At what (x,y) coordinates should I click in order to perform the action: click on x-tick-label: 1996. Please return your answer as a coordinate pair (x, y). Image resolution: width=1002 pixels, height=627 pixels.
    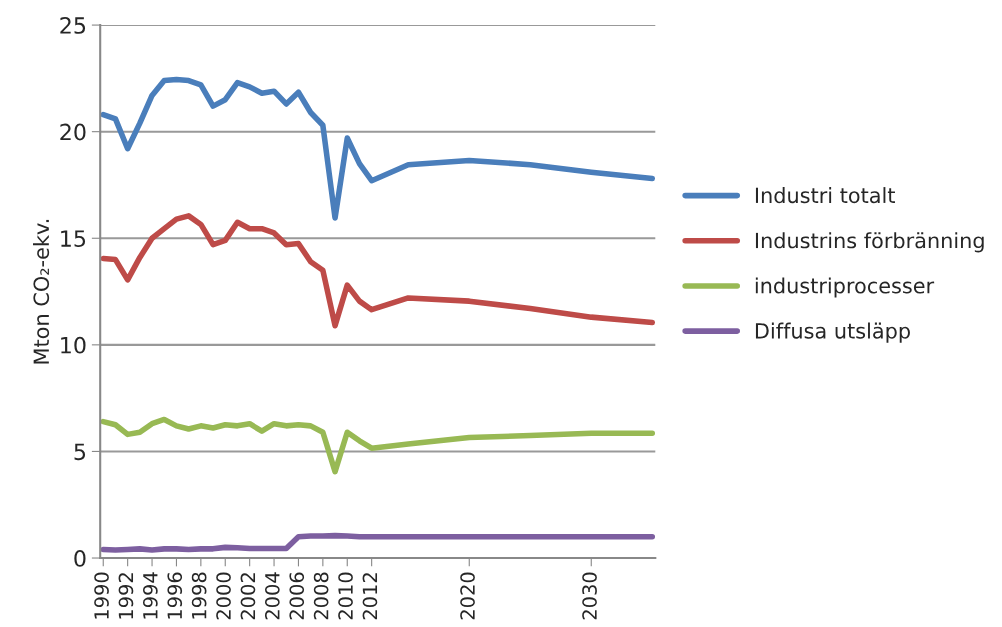
    Looking at the image, I should click on (175, 595).